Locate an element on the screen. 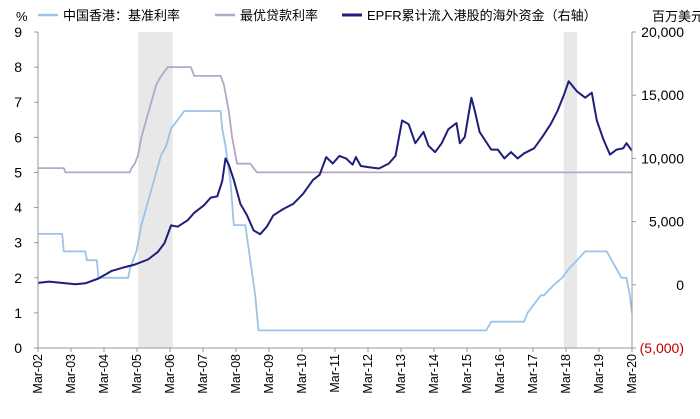 The height and width of the screenshot is (419, 700). left-tick-label: 4 is located at coordinates (18, 208).